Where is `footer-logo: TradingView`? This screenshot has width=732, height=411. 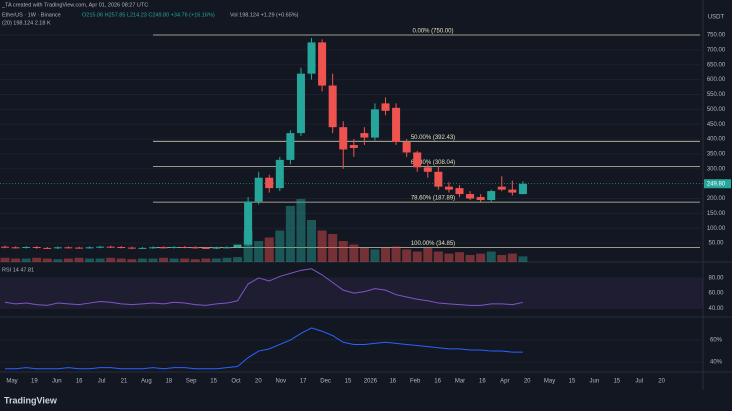 footer-logo: TradingView is located at coordinates (31, 400).